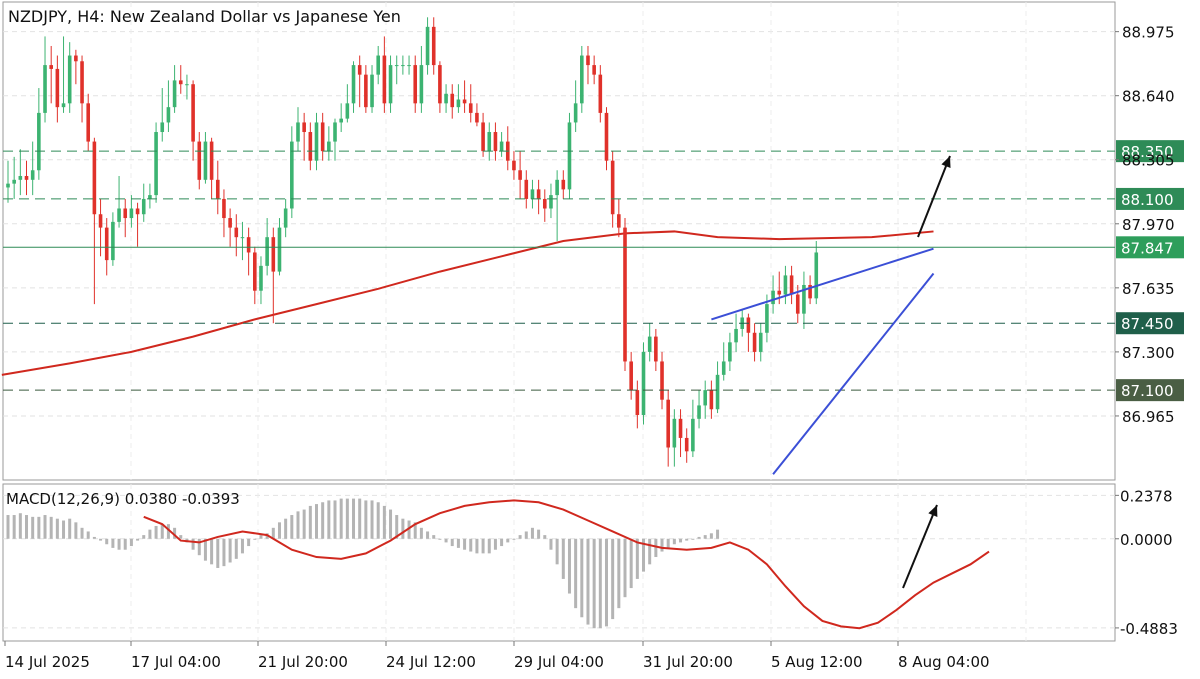 Image resolution: width=1200 pixels, height=679 pixels. What do you see at coordinates (1147, 152) in the screenshot?
I see `price-level-tag-label: 88.350` at bounding box center [1147, 152].